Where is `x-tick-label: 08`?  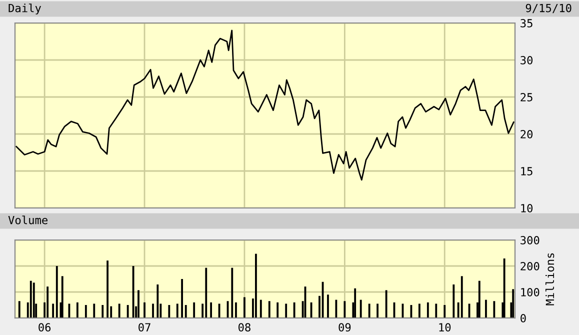 x-tick-label: 08 is located at coordinates (244, 327).